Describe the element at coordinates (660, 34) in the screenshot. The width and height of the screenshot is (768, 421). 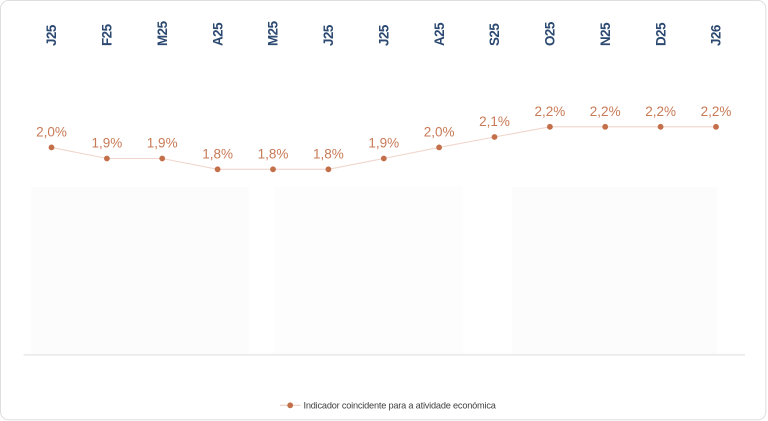
I see `svg-text: D25` at that location.